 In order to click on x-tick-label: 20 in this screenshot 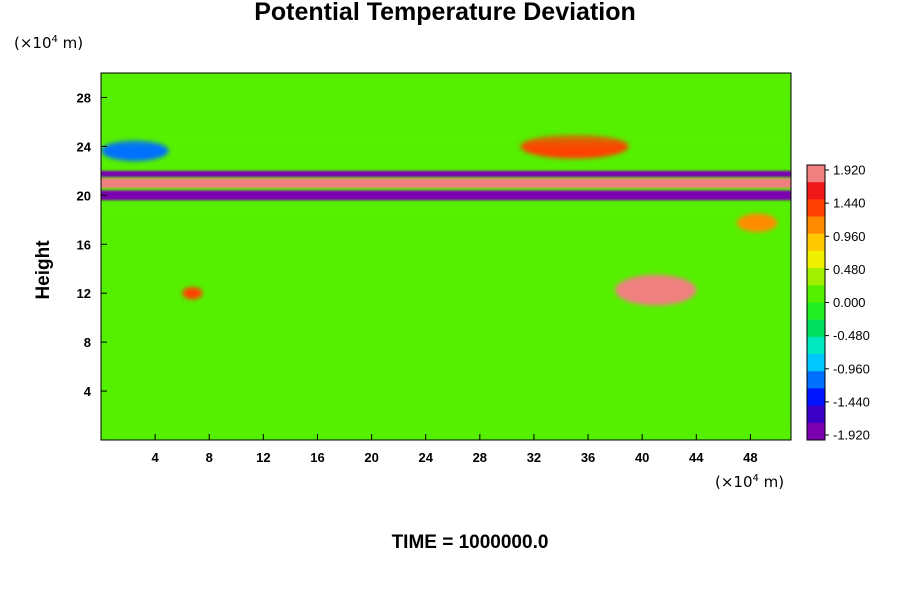, I will do `click(371, 457)`.